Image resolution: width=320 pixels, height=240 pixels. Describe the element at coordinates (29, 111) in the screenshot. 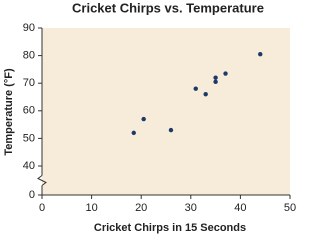

I see `y-tick-label: 60` at that location.